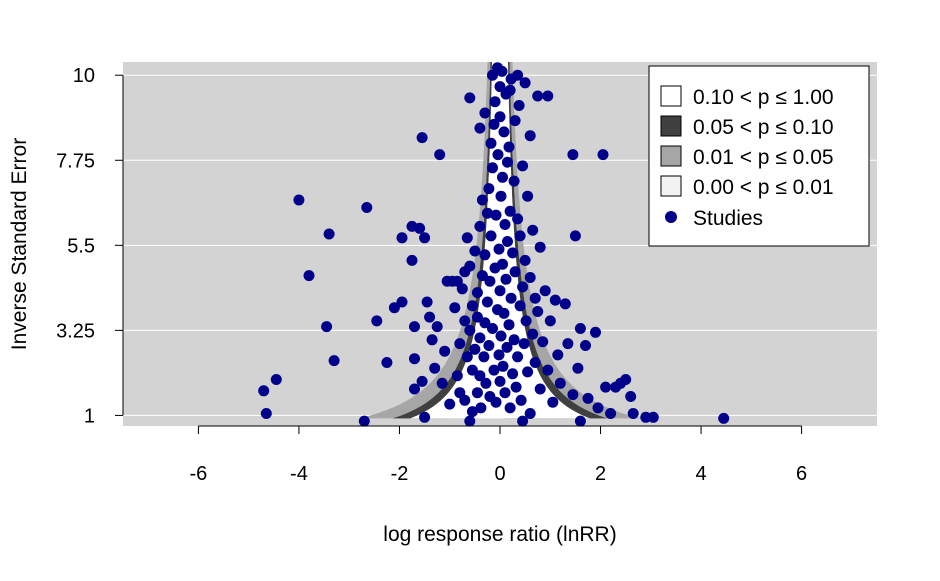 Image resolution: width=940 pixels, height=581 pixels. Describe the element at coordinates (498, 455) in the screenshot. I see `x-axis: -6 -4 -2 0 2 4 6` at that location.